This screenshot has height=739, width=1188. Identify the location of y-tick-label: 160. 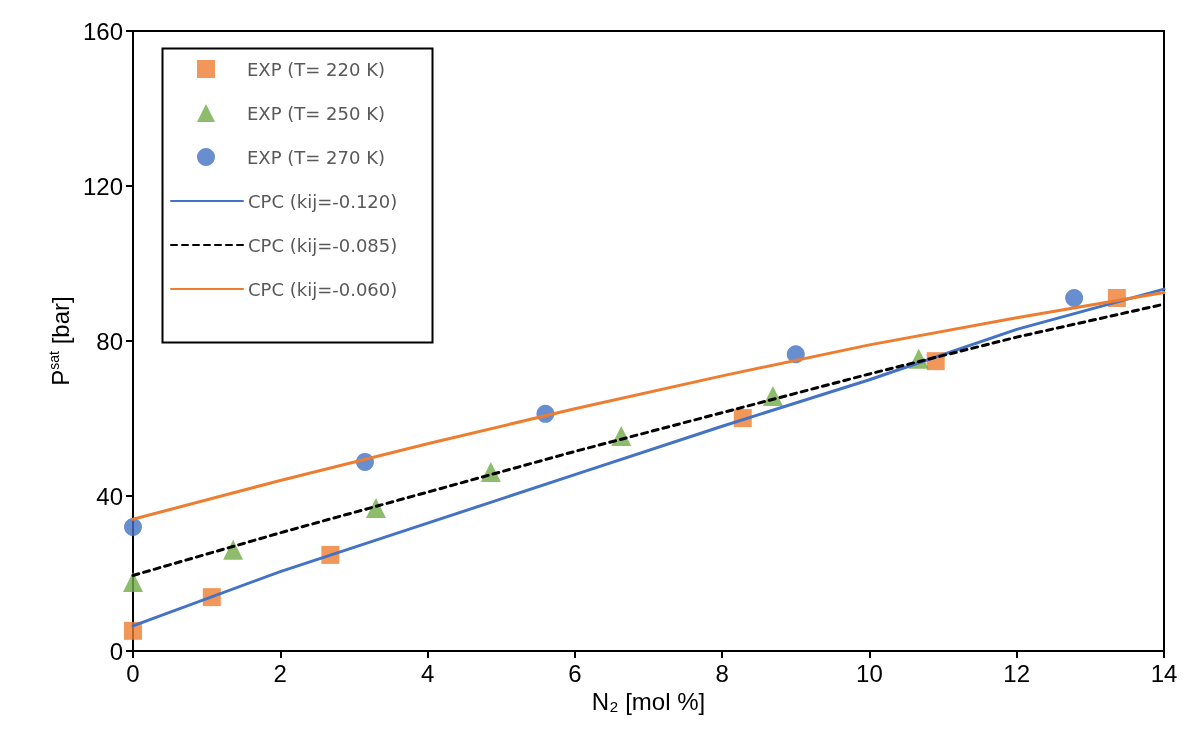
(102, 31).